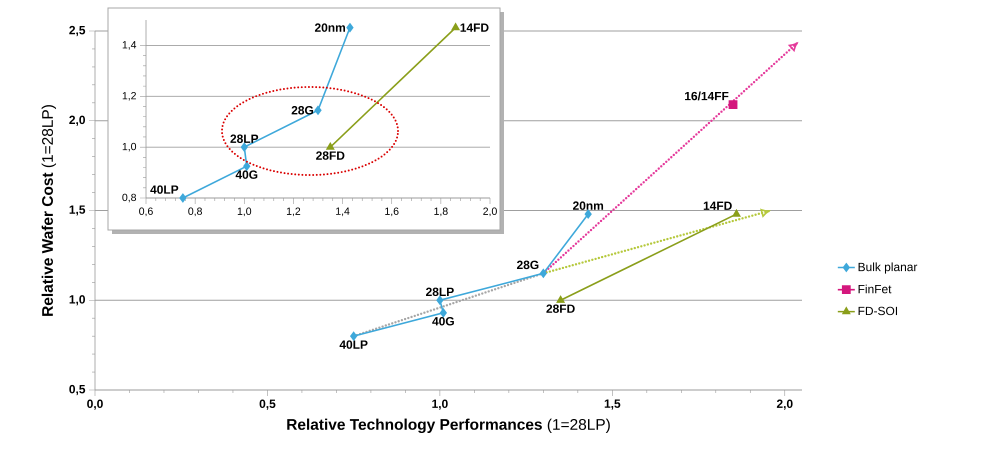  I want to click on legend-label: FD-SOI, so click(878, 311).